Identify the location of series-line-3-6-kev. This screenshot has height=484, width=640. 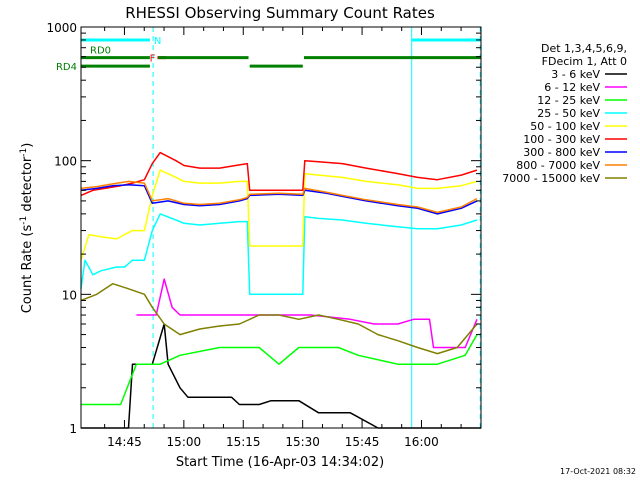
(281, 376).